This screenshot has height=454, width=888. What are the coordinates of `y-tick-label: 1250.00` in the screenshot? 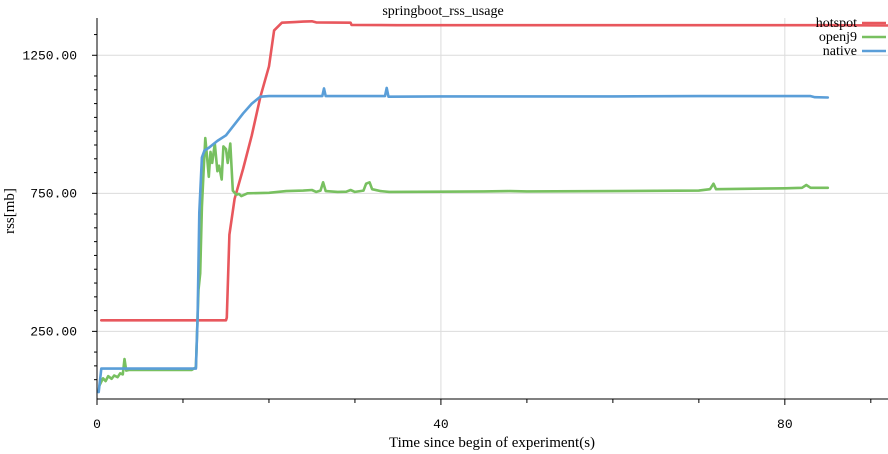 It's located at (49, 55).